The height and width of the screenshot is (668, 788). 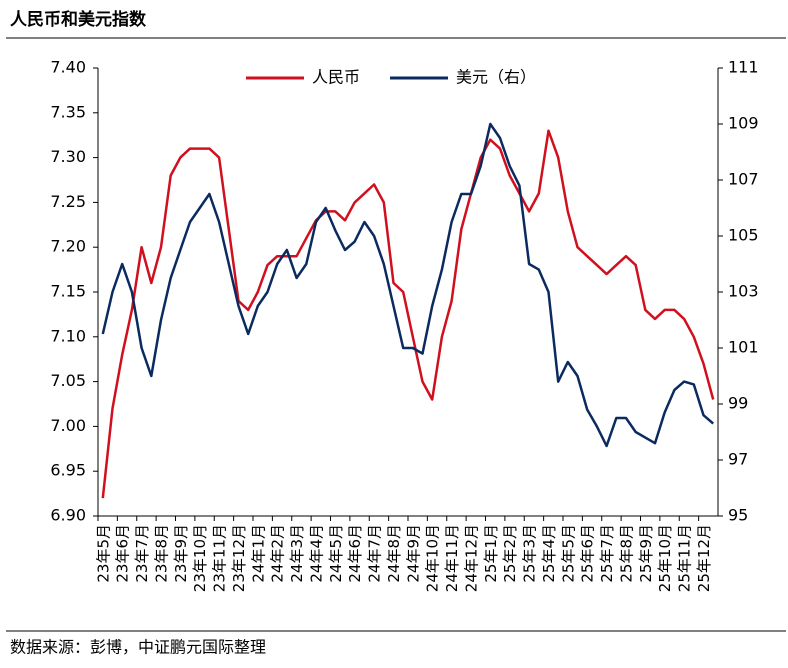 What do you see at coordinates (68, 201) in the screenshot?
I see `y-tick-label: 7.25` at bounding box center [68, 201].